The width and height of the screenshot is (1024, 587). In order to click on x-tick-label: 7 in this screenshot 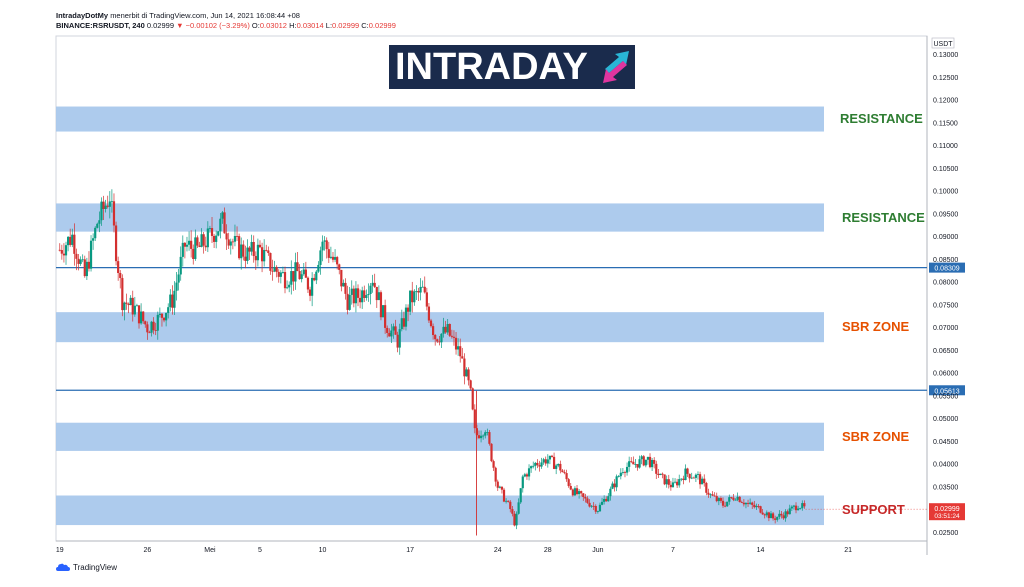, I will do `click(673, 550)`.